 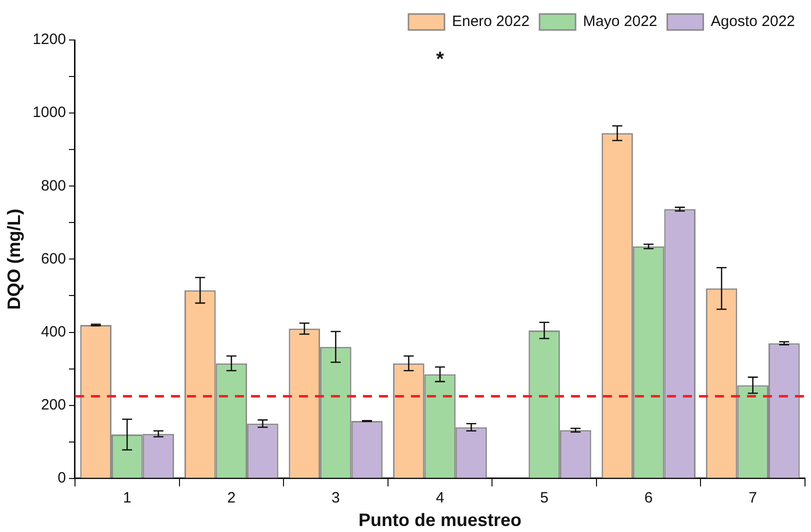 I want to click on y-tick-label: 200, so click(x=53, y=405).